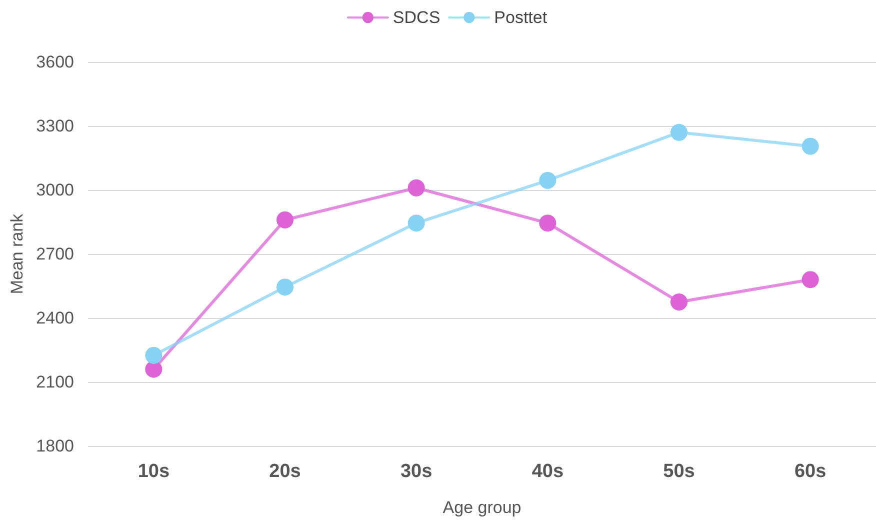 The width and height of the screenshot is (894, 527). What do you see at coordinates (16, 253) in the screenshot?
I see `y-axis-title: Mean rank` at bounding box center [16, 253].